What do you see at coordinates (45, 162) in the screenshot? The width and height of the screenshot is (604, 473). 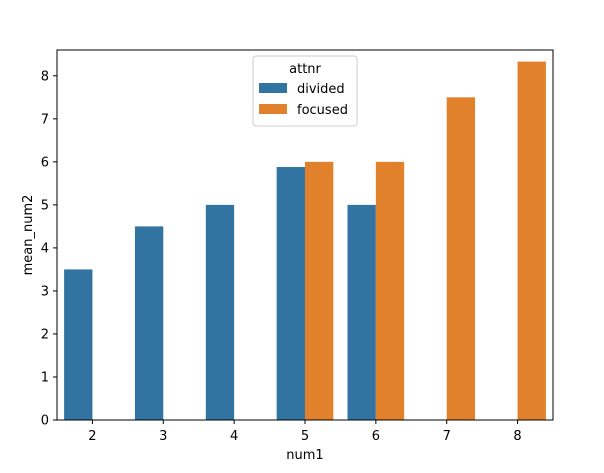 I see `y-tick-label: 6` at bounding box center [45, 162].